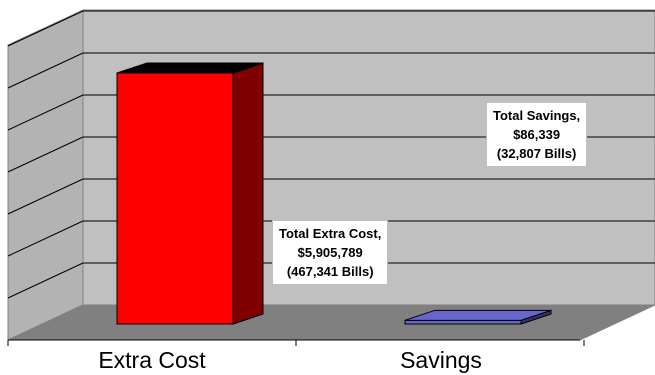  I want to click on floor, so click(331, 322).